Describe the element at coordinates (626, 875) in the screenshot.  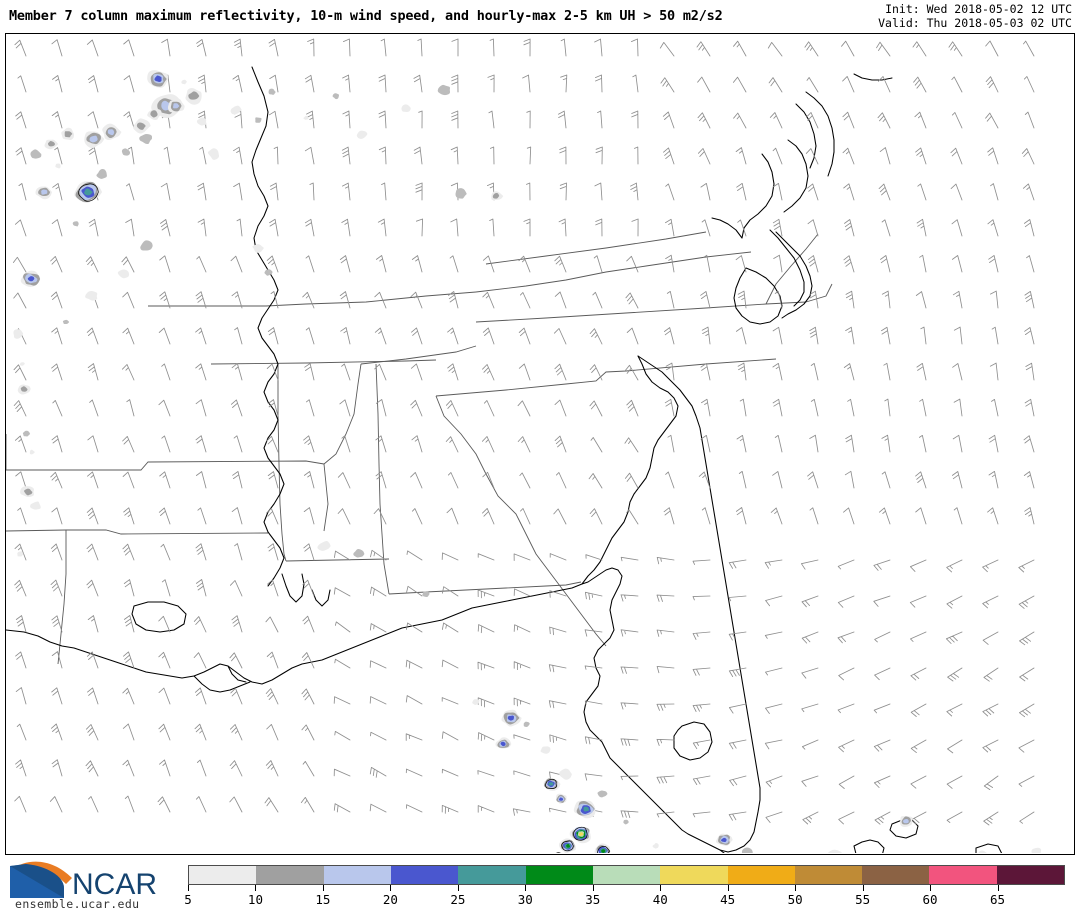
I see `colorbar-swatches` at that location.